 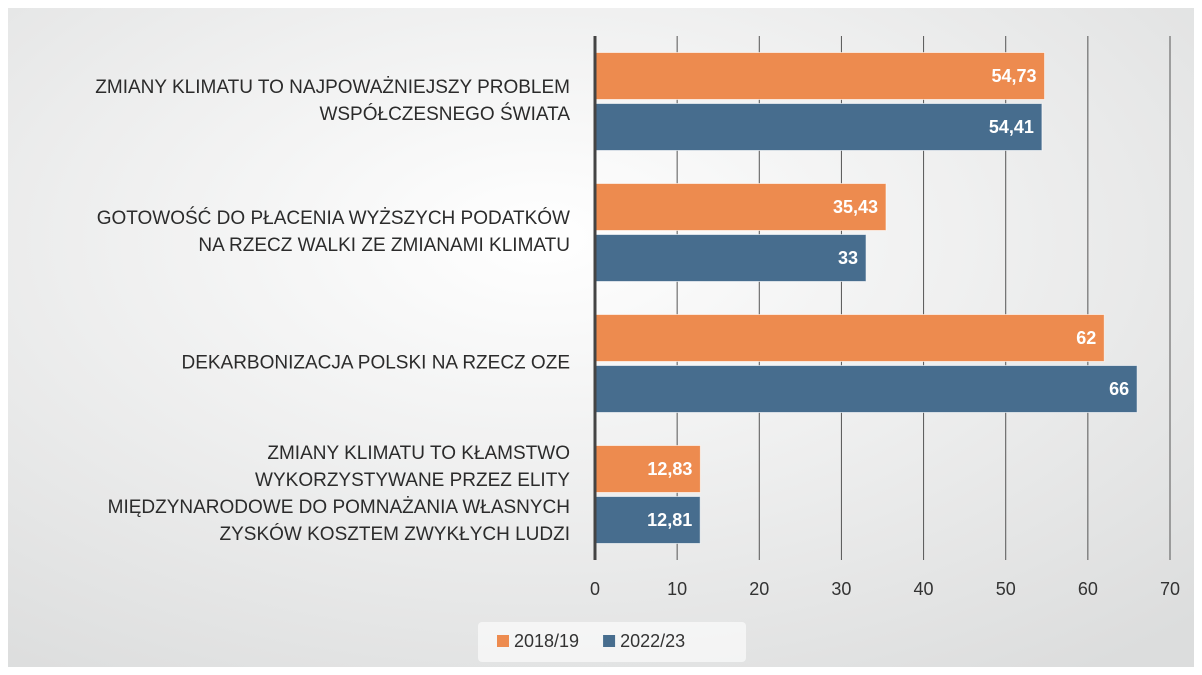 I want to click on category-label-line: MIĘDZYNARODOWE DO POMNAŻANIA WŁASNYCH, so click(x=339, y=507).